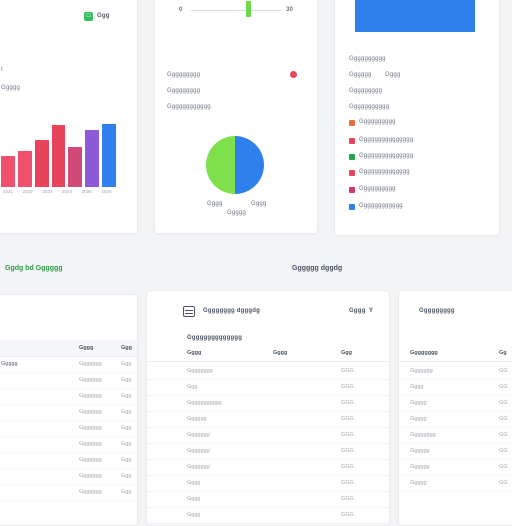  I want to click on table-row: Ggg GGG, so click(268, 387).